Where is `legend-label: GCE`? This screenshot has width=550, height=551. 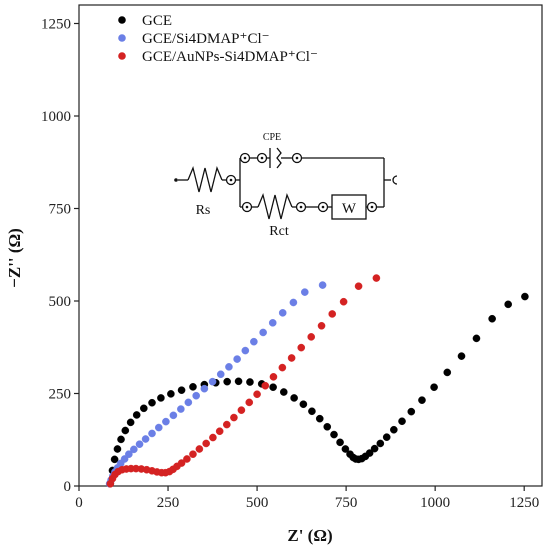
legend-label: GCE is located at coordinates (157, 21).